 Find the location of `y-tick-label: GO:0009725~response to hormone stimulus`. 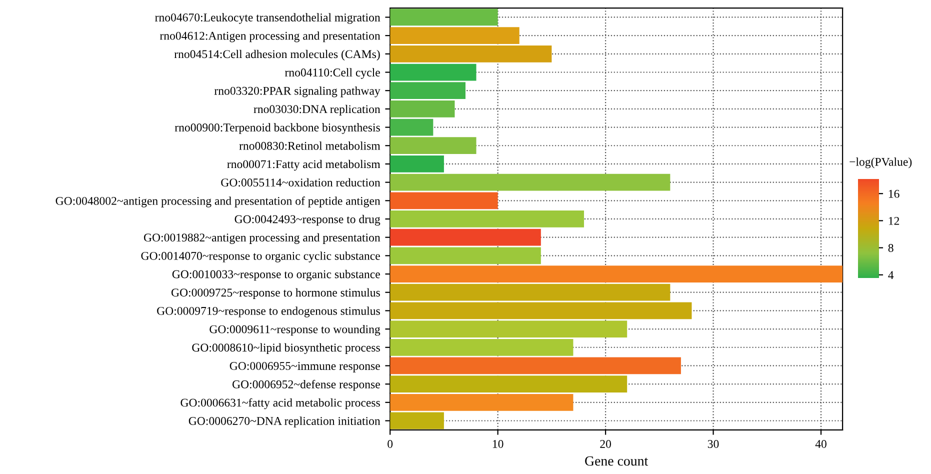

y-tick-label: GO:0009725~response to hormone stimulus is located at coordinates (275, 293).